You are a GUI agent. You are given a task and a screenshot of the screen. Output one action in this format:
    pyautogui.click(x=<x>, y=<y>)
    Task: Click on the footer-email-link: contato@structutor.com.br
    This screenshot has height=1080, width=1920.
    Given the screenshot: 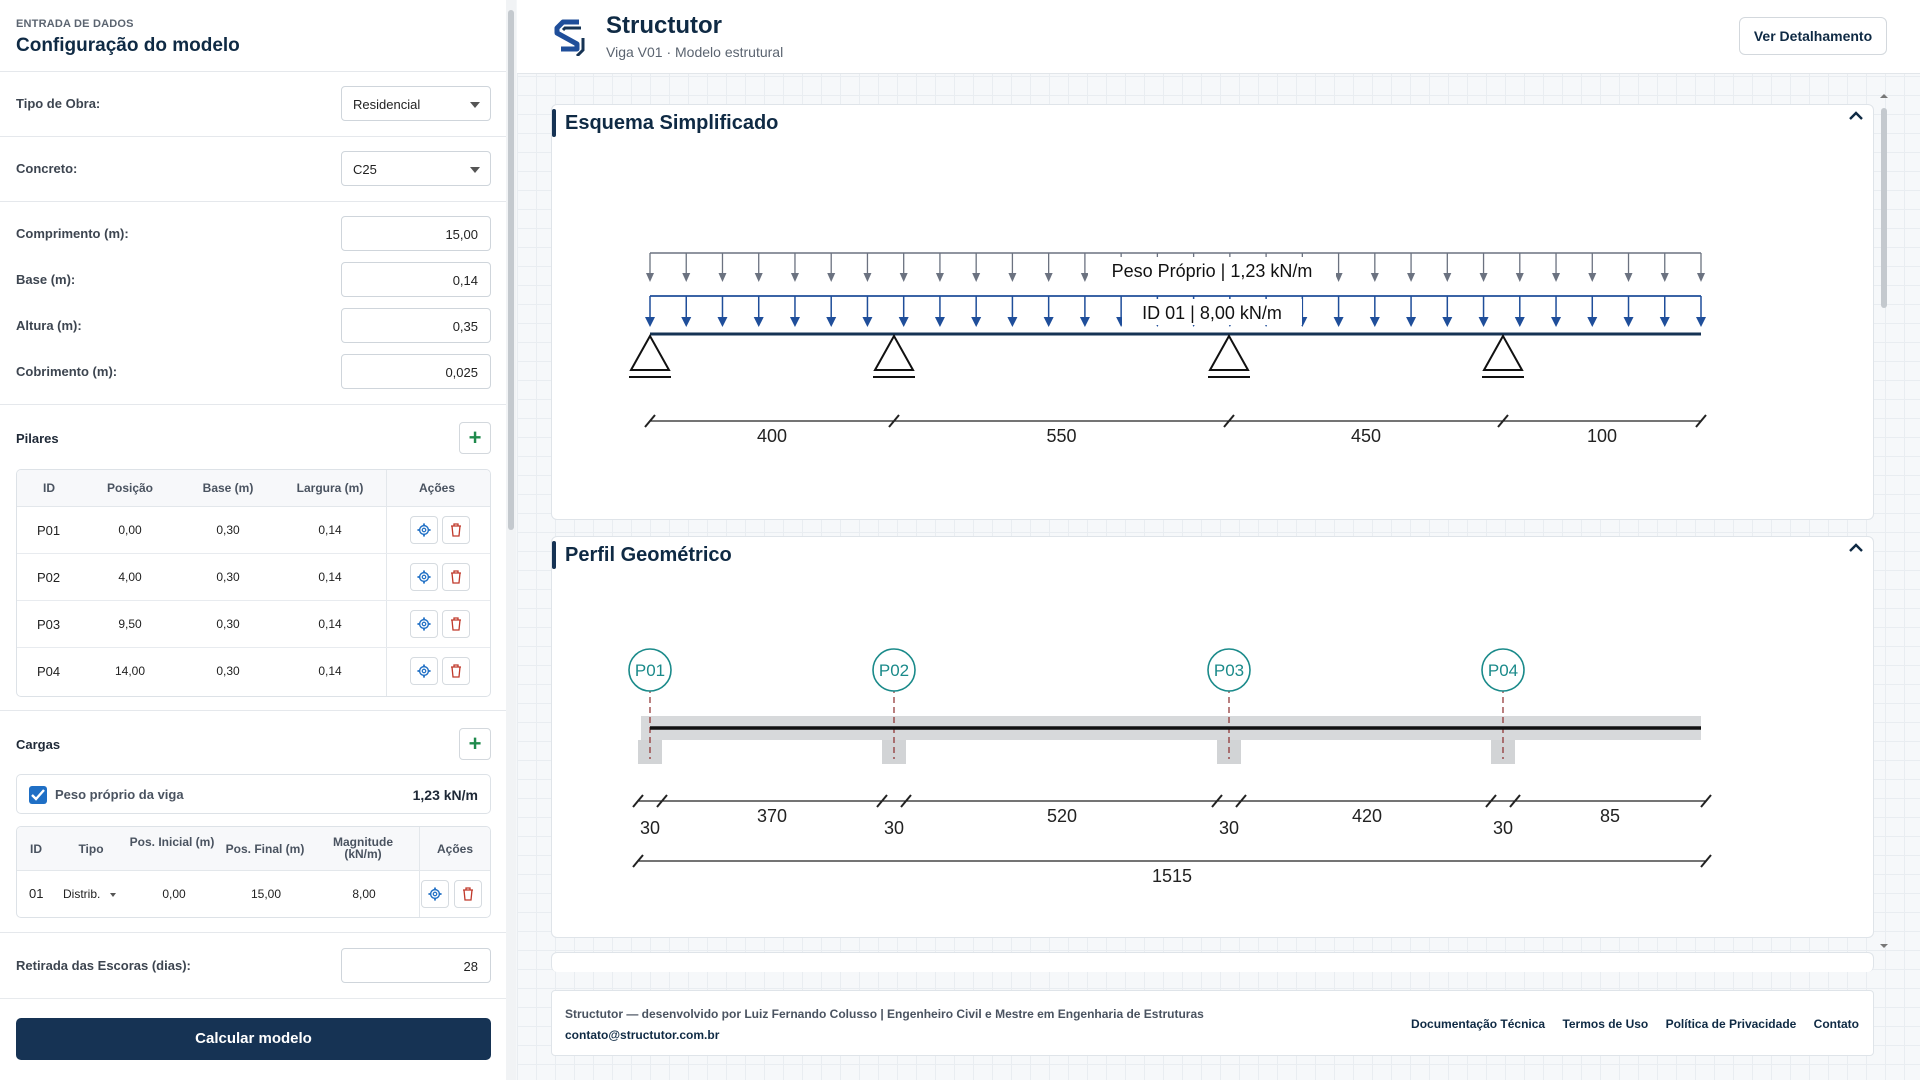 What is the action you would take?
    pyautogui.click(x=642, y=1035)
    